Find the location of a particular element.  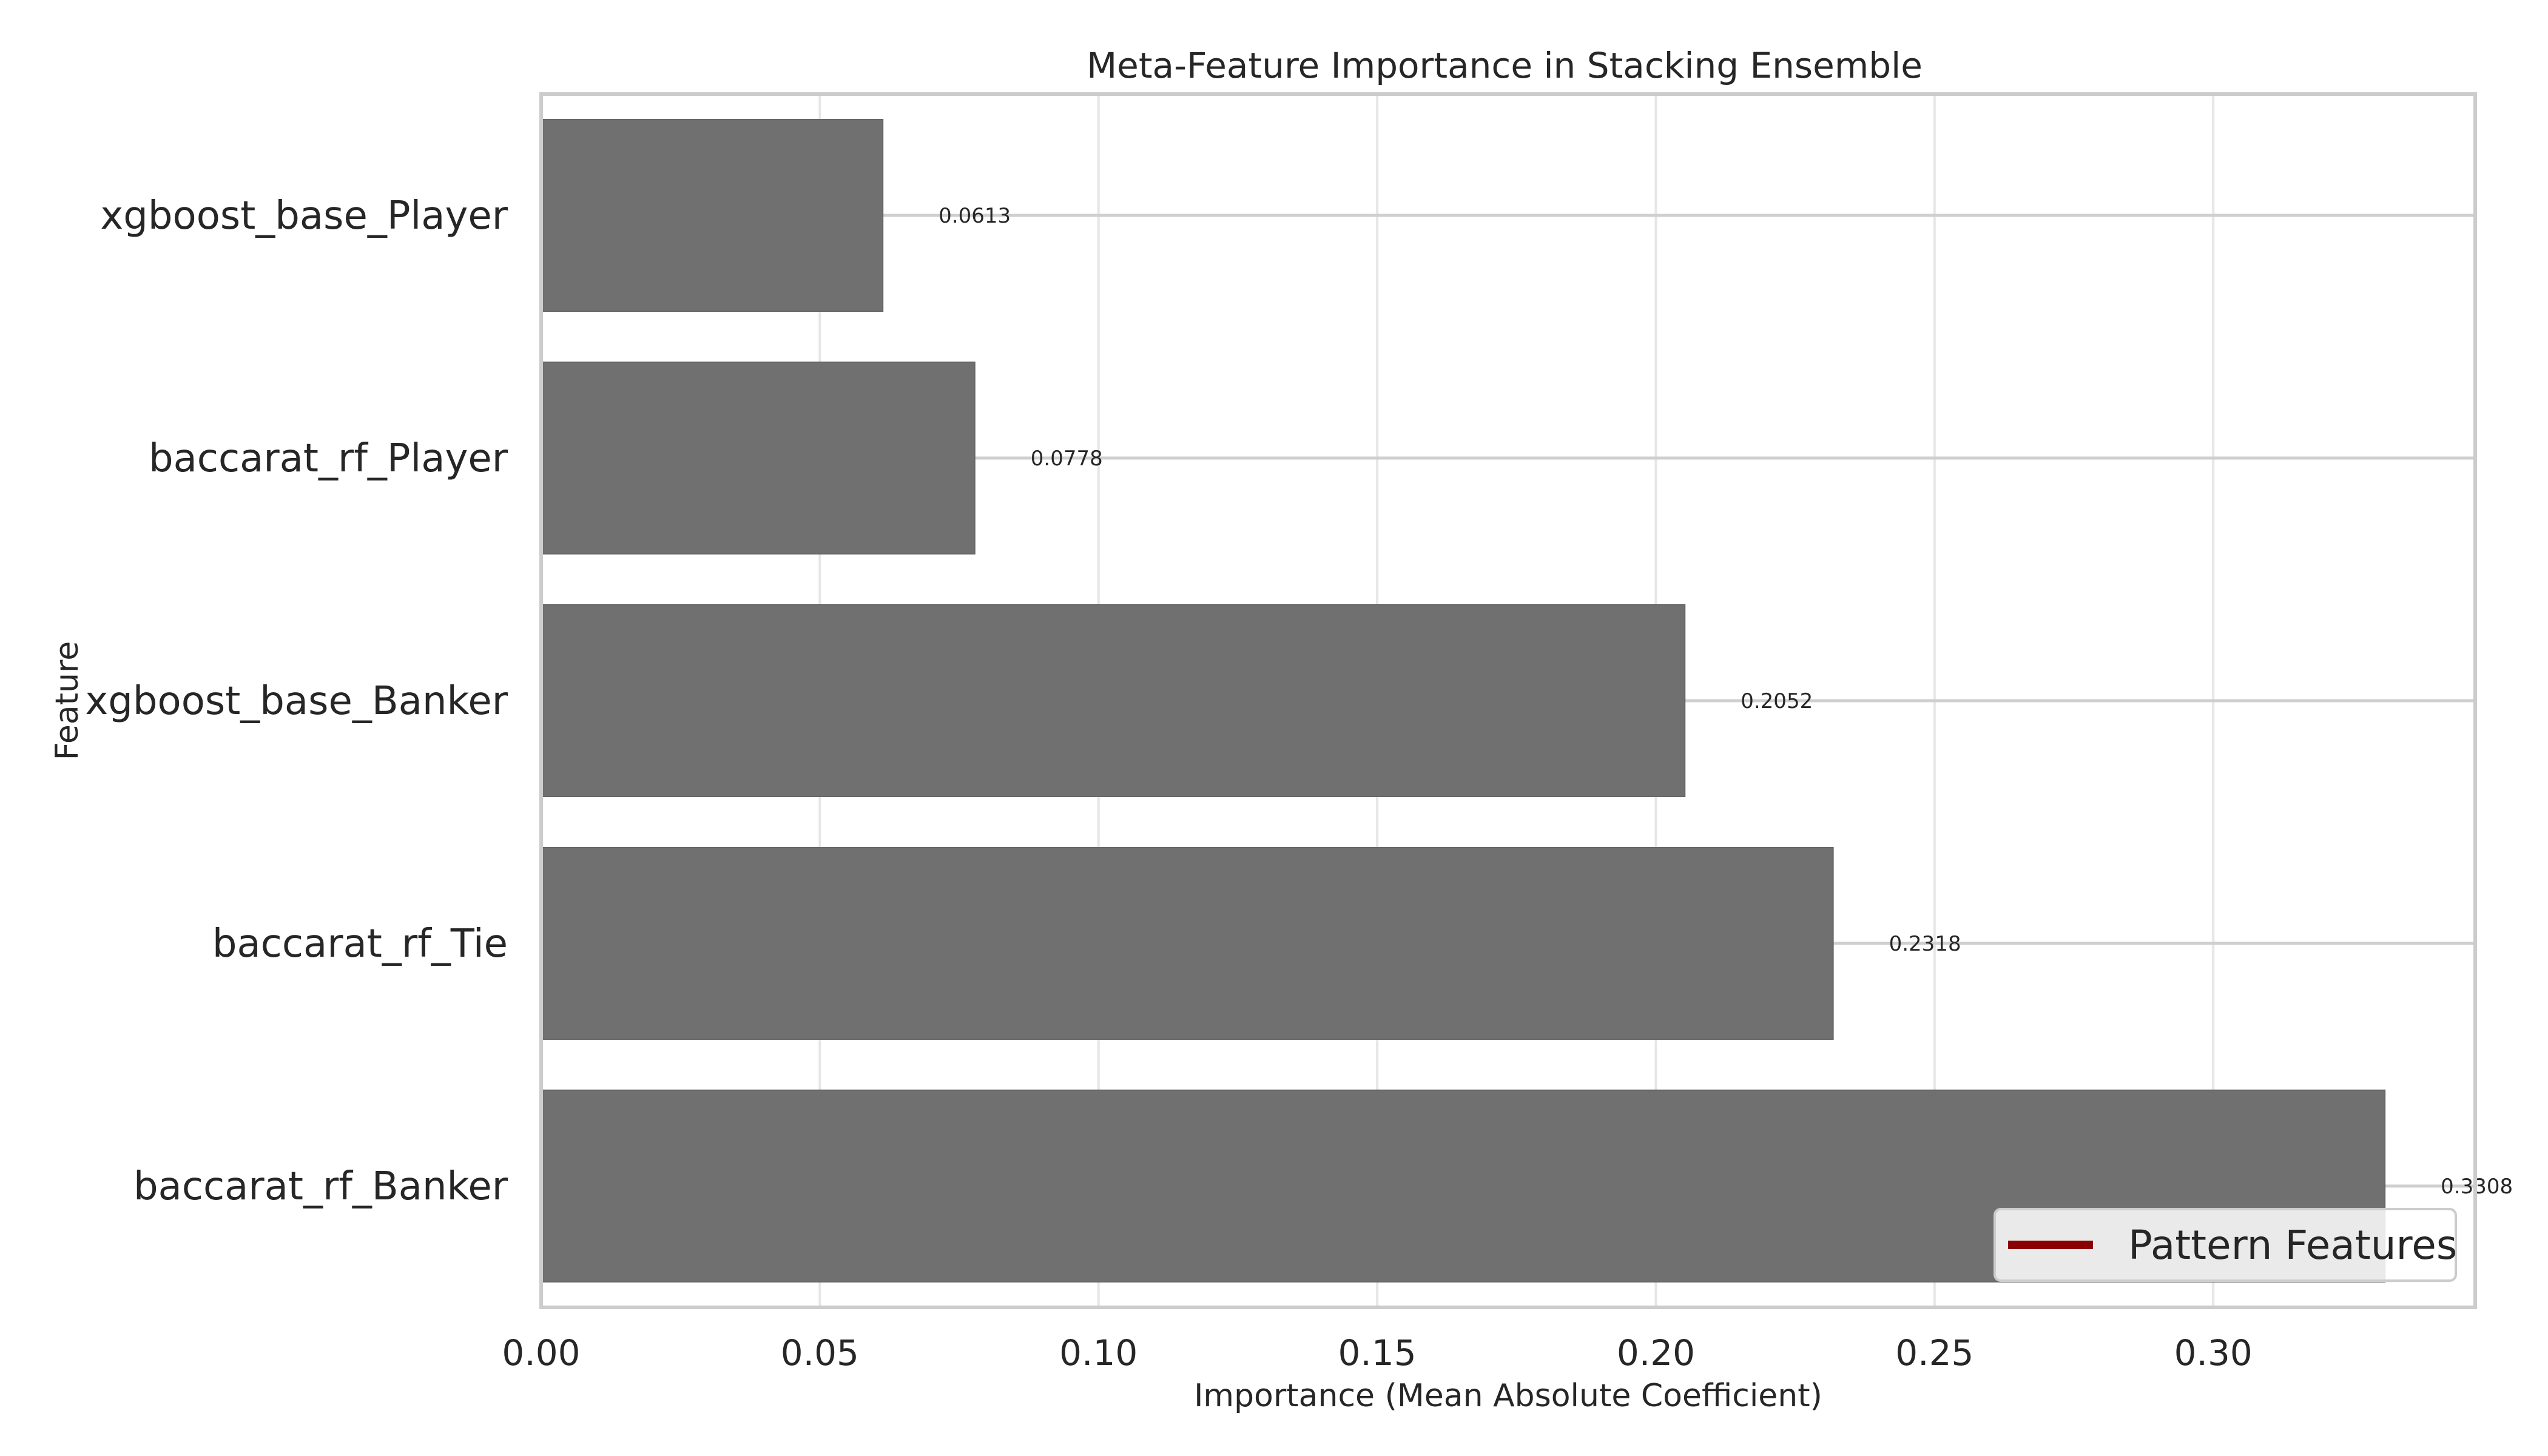

bar-value-label: 0.2052 is located at coordinates (1777, 701).